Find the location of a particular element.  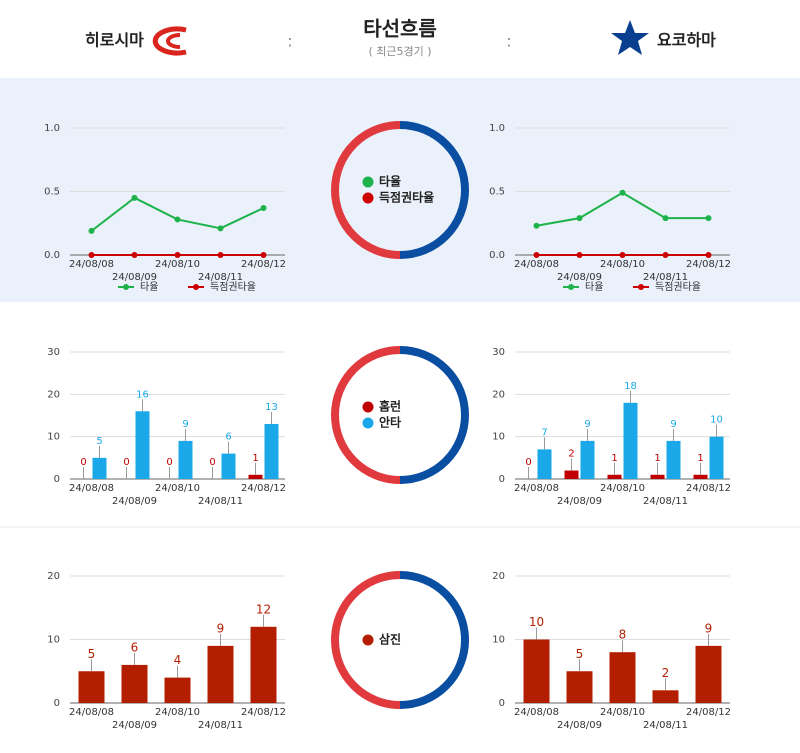

value-label: 13 is located at coordinates (271, 407).